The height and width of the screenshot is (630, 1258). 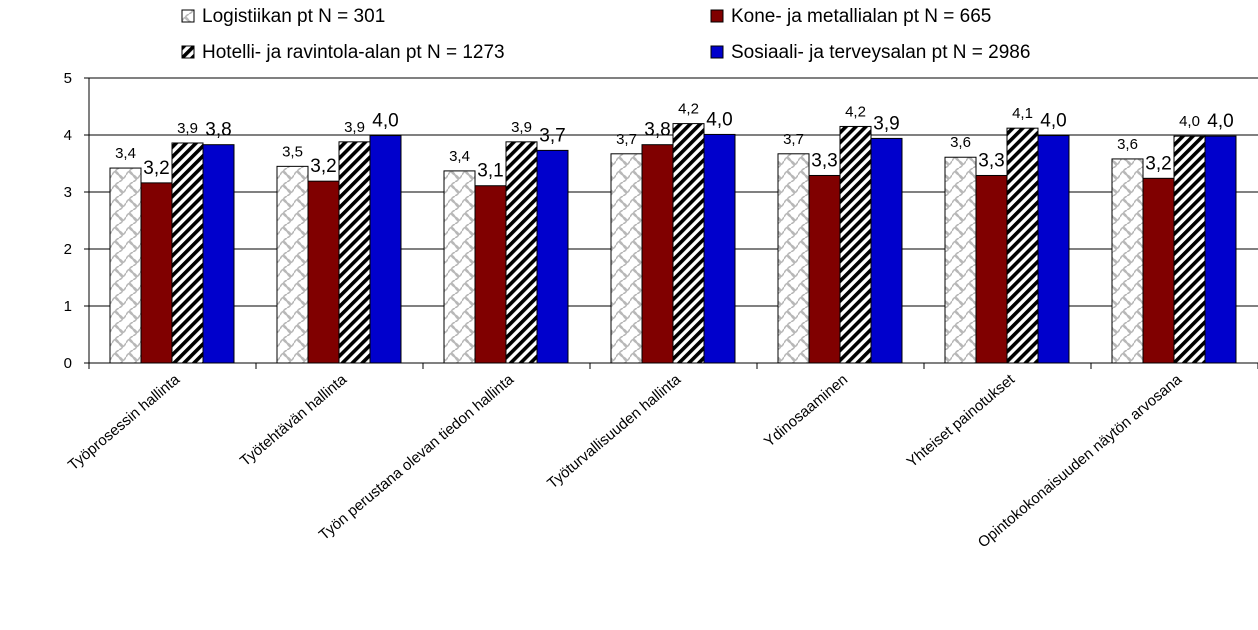 I want to click on data-label-series2-cat5: 3,3, so click(x=824, y=160).